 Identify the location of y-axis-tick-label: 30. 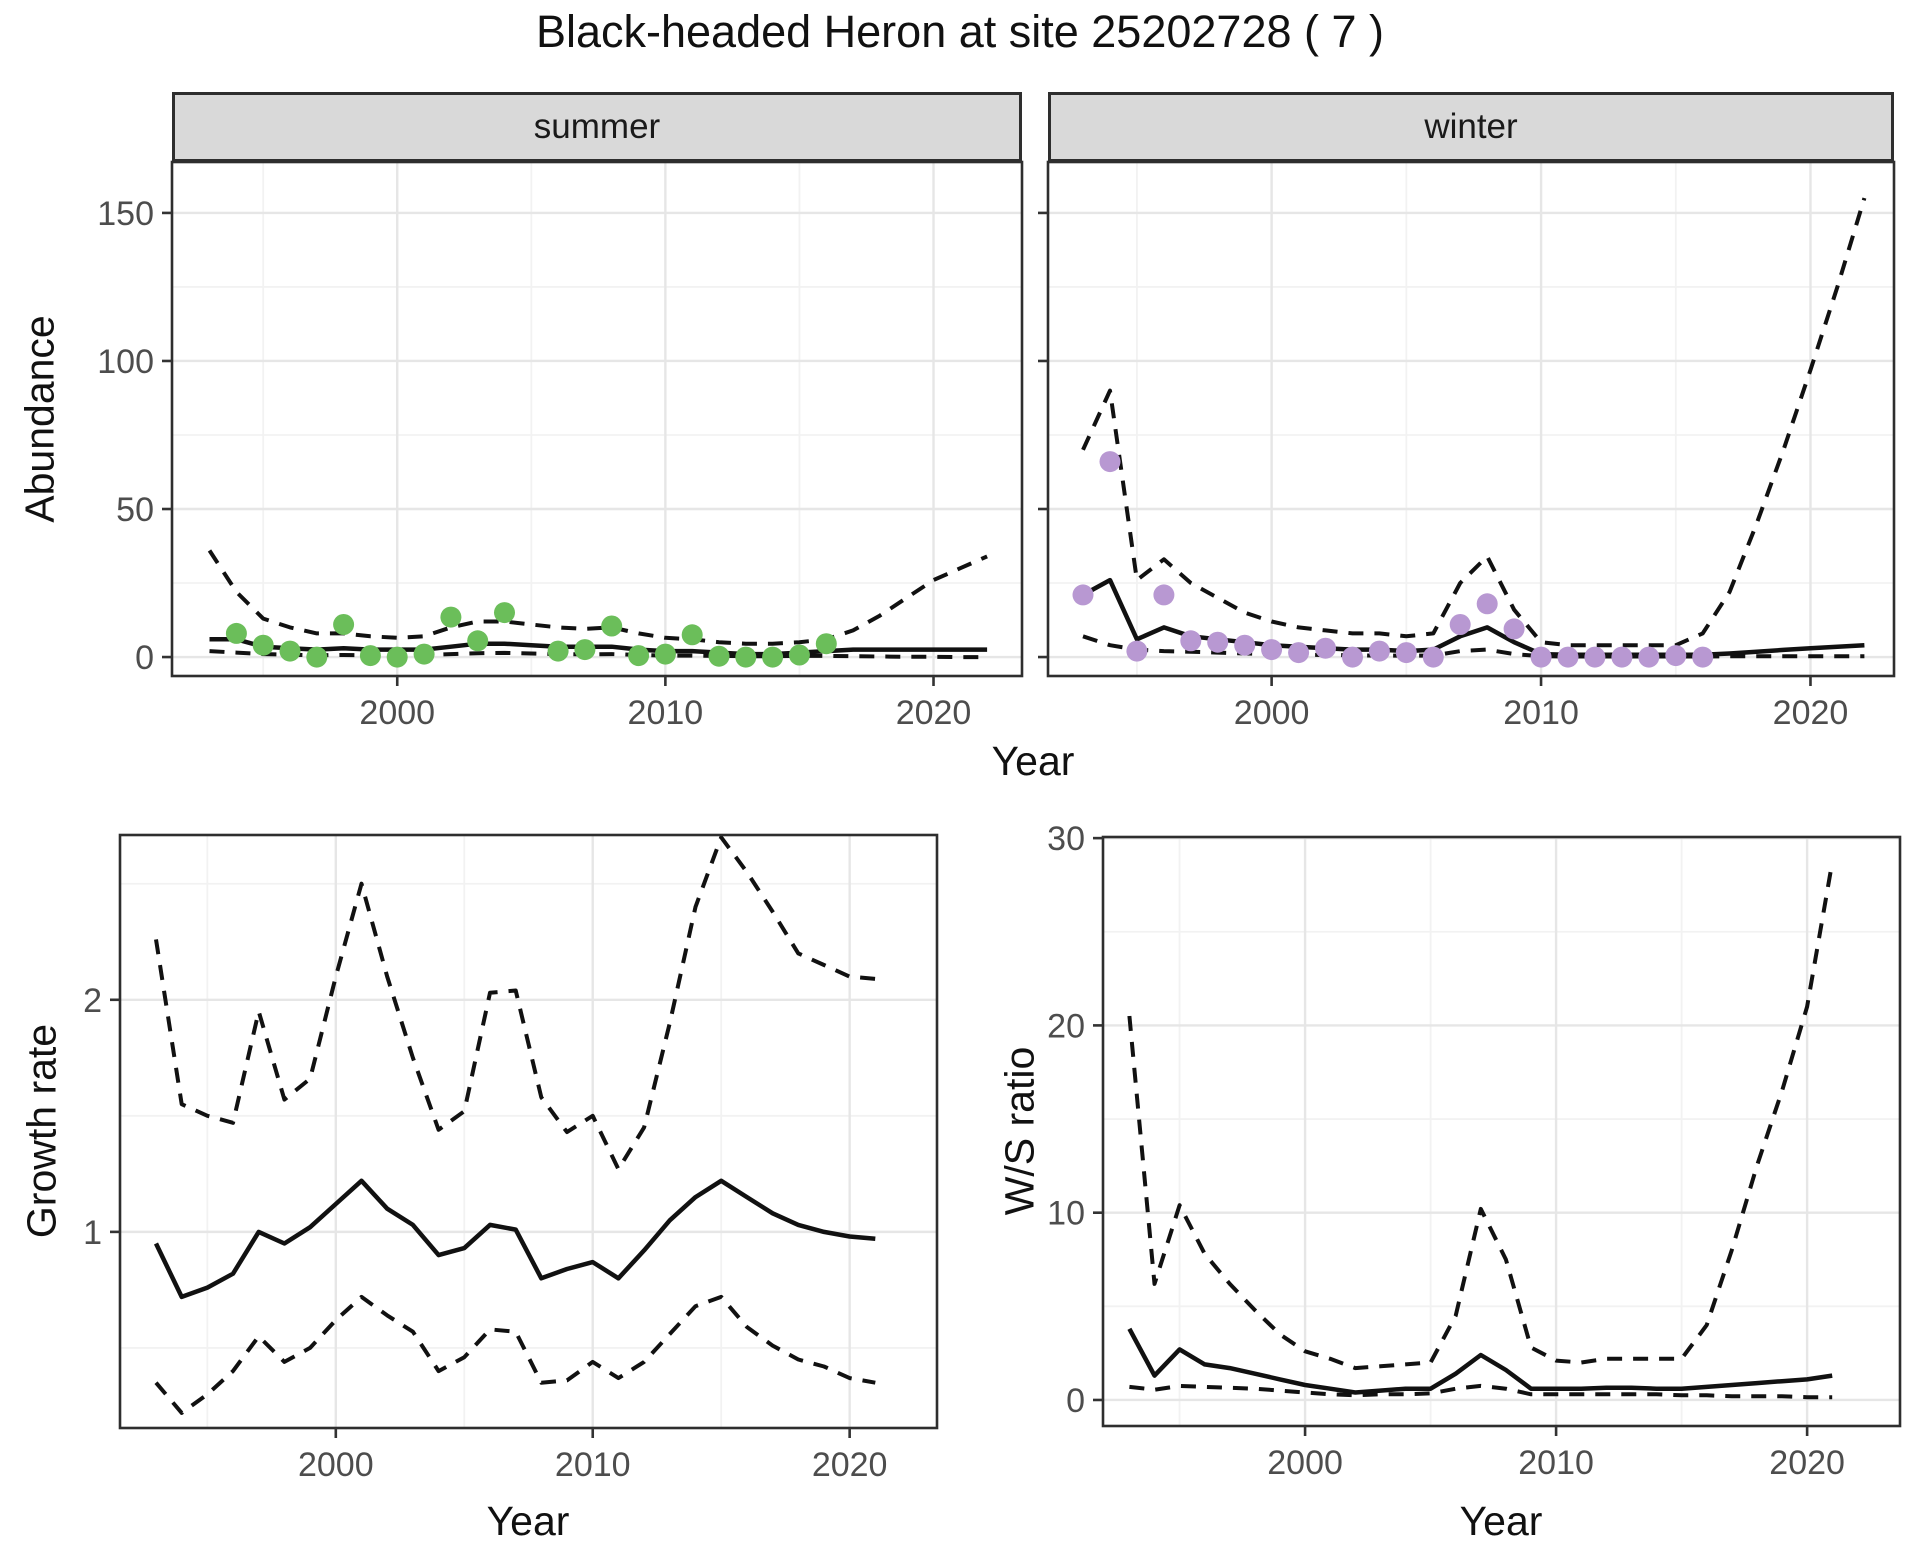
(1066, 839).